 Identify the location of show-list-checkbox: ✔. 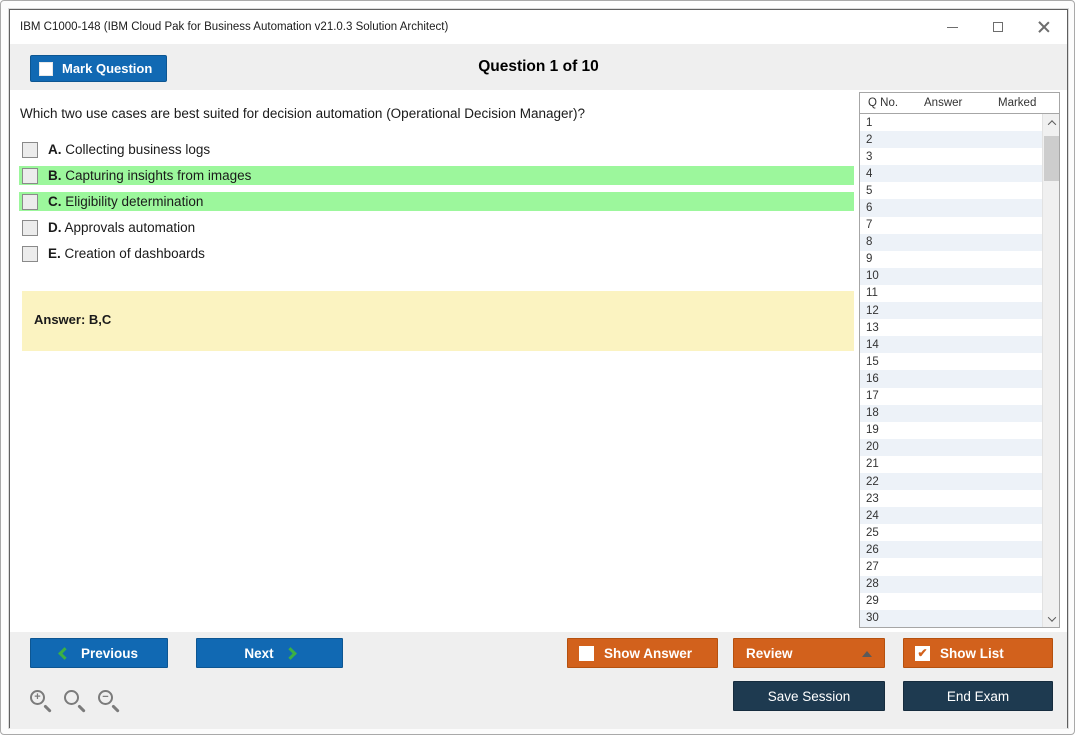
(922, 653).